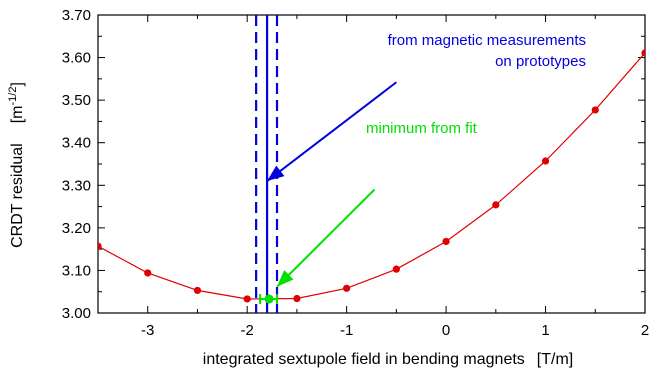  I want to click on y-tick-label: 3.50, so click(76, 100).